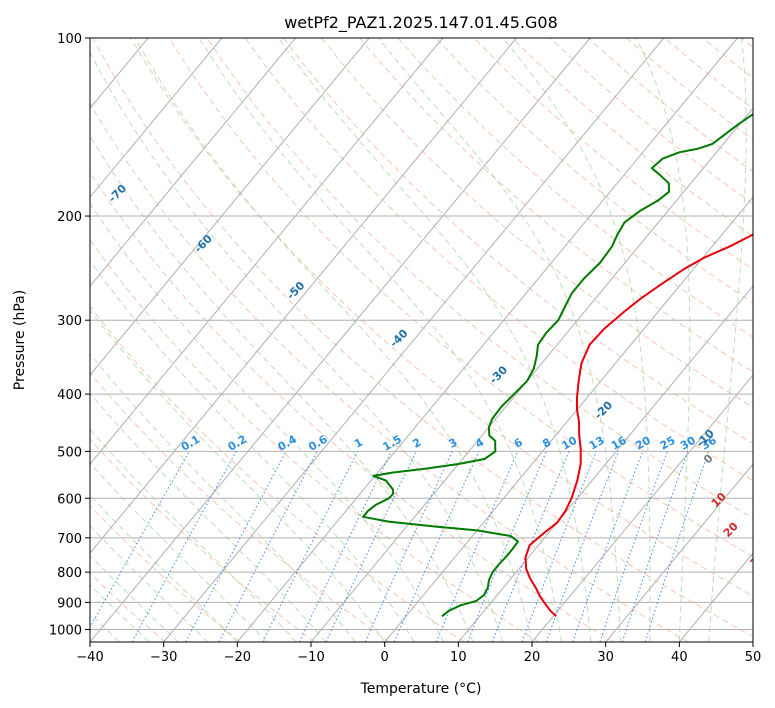 This screenshot has height=708, width=775. What do you see at coordinates (679, 657) in the screenshot?
I see `x-tick-label: 40` at bounding box center [679, 657].